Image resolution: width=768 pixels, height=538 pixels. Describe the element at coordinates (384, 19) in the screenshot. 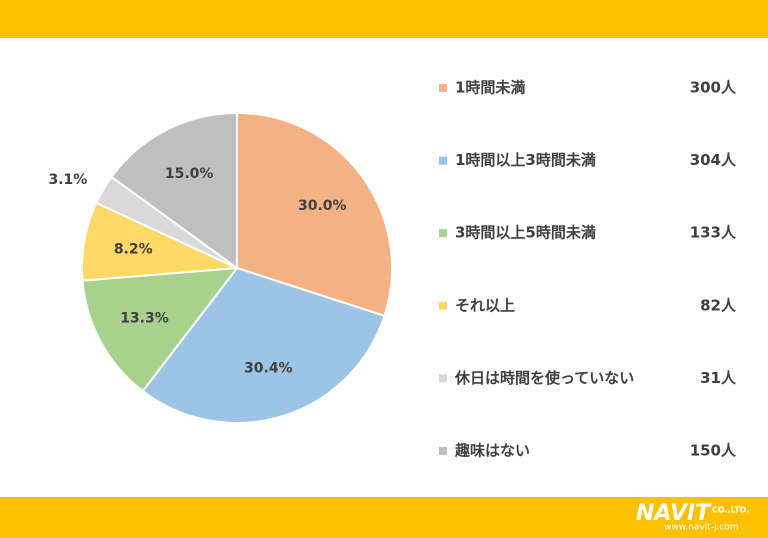

I see `header-bar` at that location.